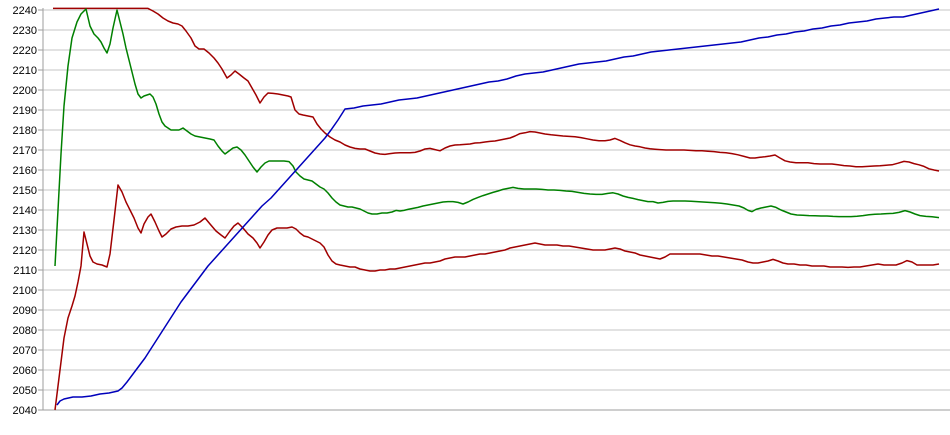 The image size is (950, 435). Describe the element at coordinates (25, 231) in the screenshot. I see `y-axis-label: 2130` at that location.